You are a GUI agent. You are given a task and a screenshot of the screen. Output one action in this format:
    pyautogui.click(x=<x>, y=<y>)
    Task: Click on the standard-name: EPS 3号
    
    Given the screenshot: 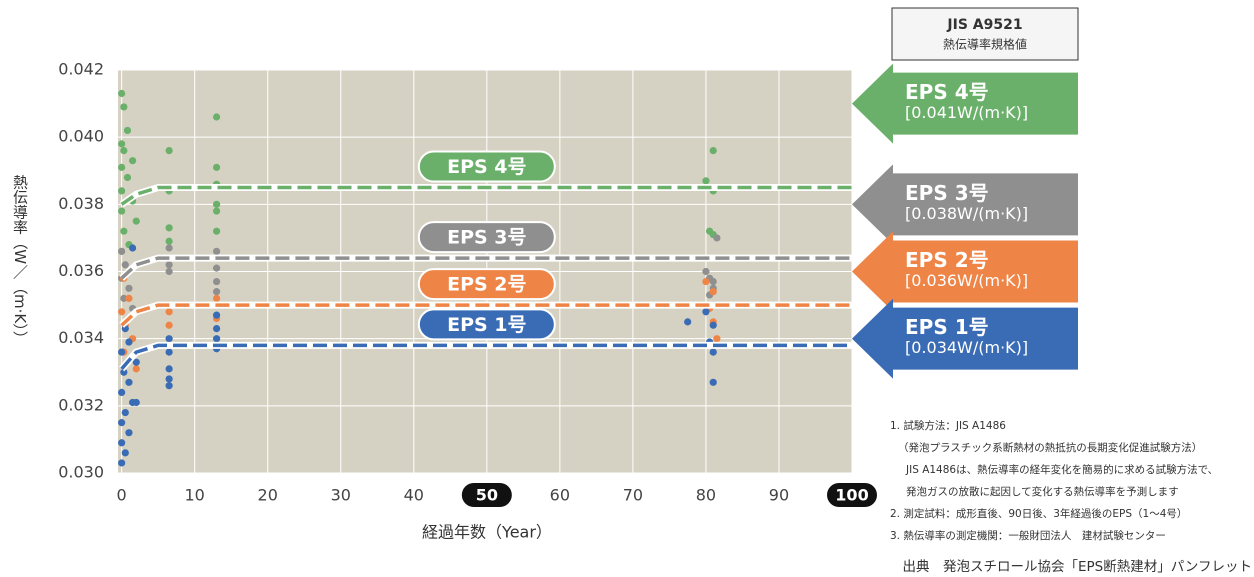 What is the action you would take?
    pyautogui.click(x=947, y=193)
    